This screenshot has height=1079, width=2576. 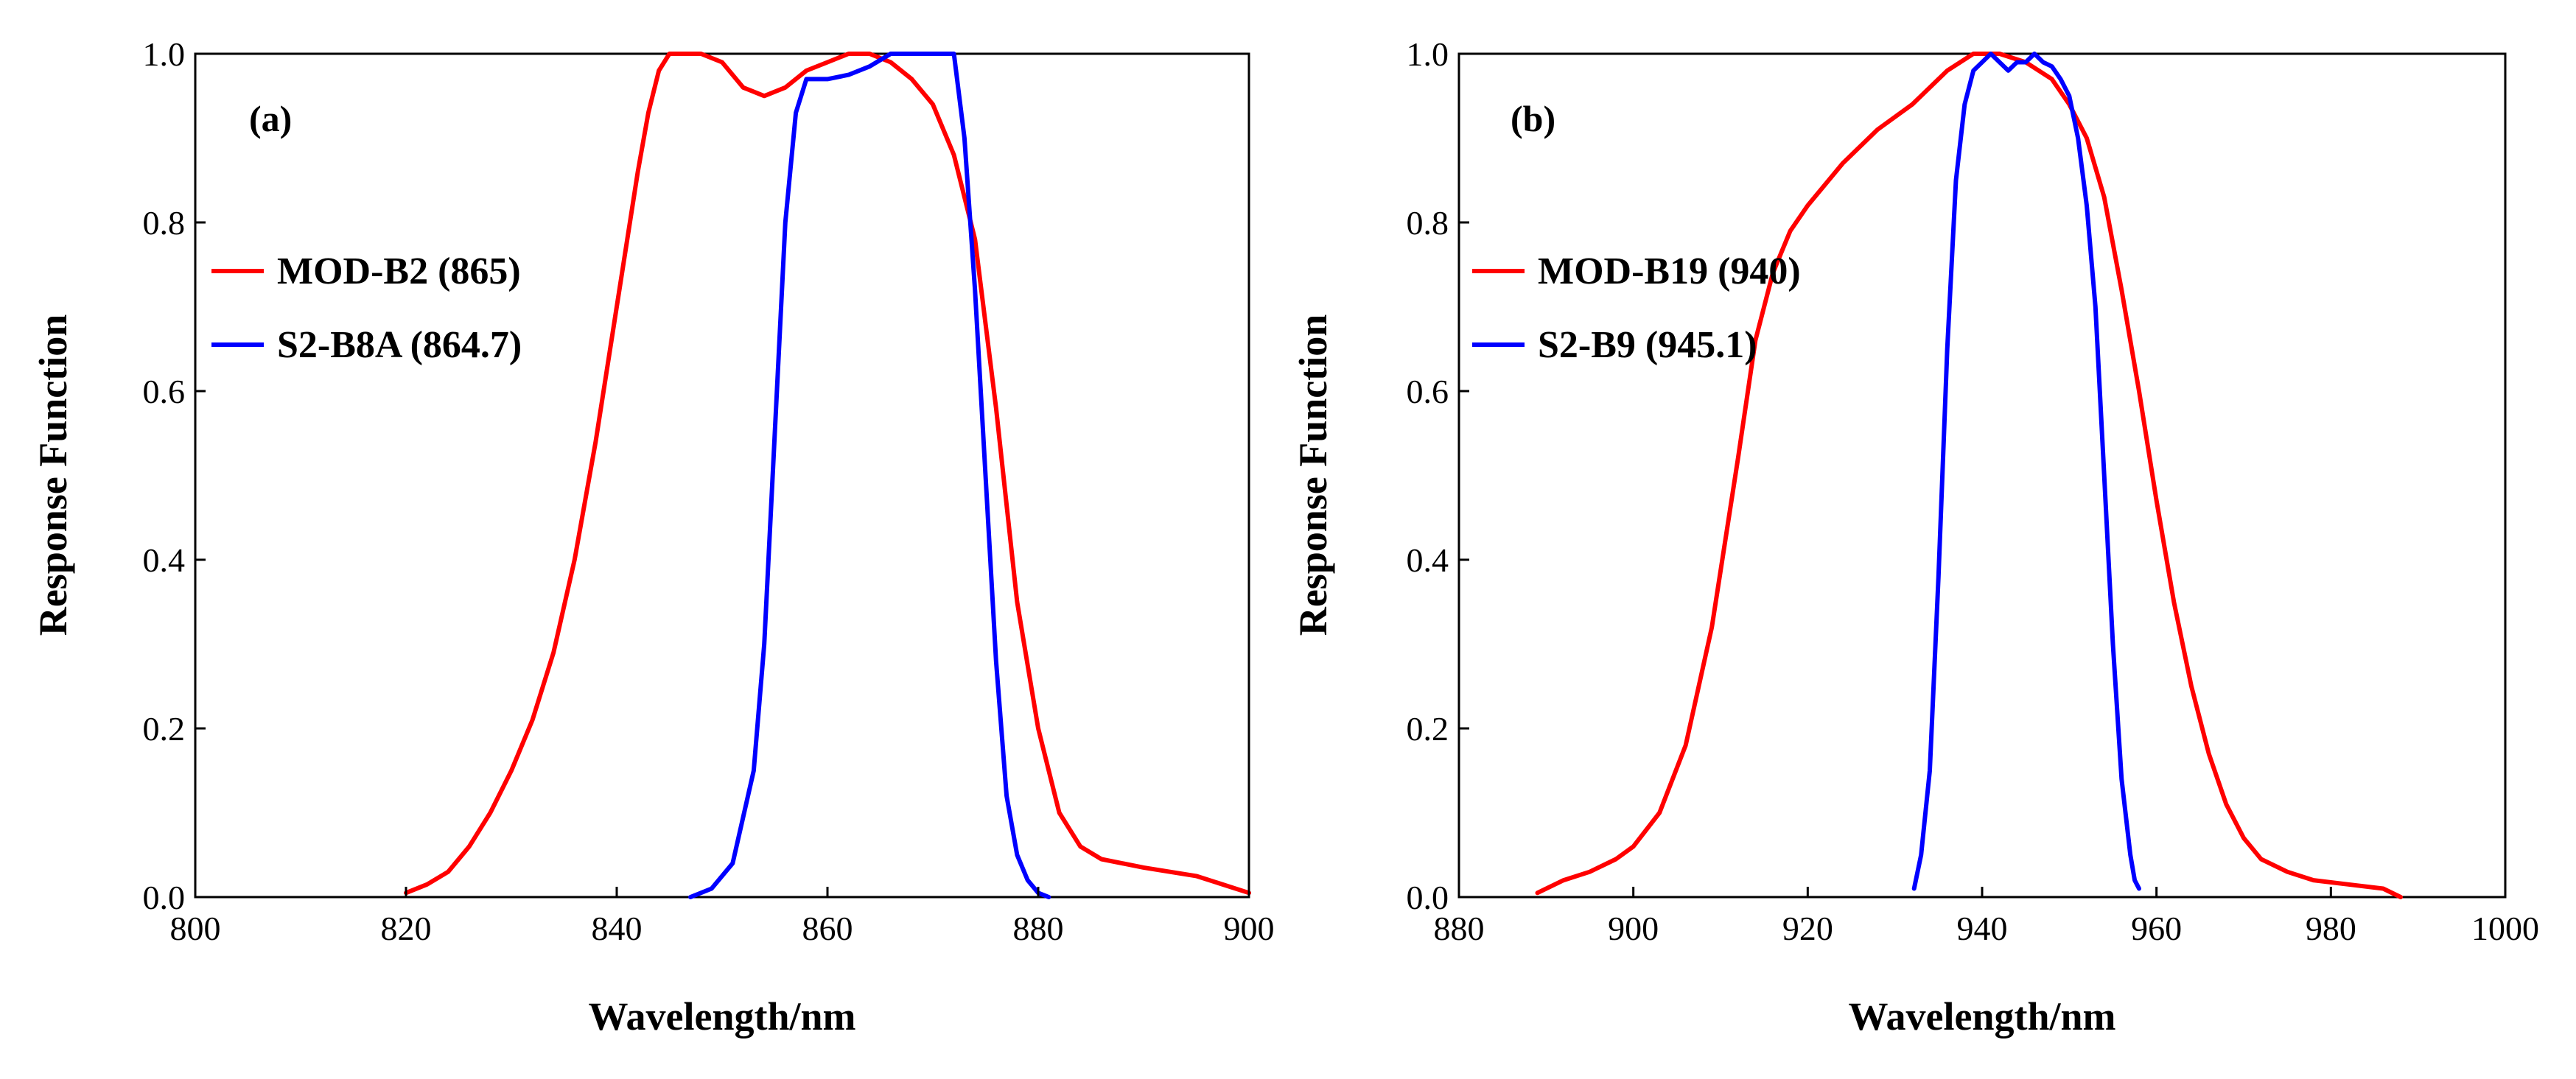 I want to click on y-axis-title-a: Response Function, so click(x=53, y=475).